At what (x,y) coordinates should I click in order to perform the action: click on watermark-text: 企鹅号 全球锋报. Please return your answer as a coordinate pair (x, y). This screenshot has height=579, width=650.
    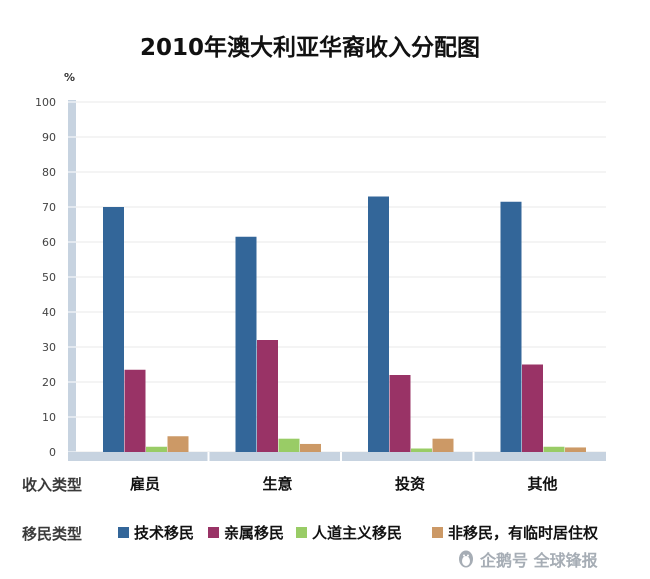
    Looking at the image, I should click on (539, 560).